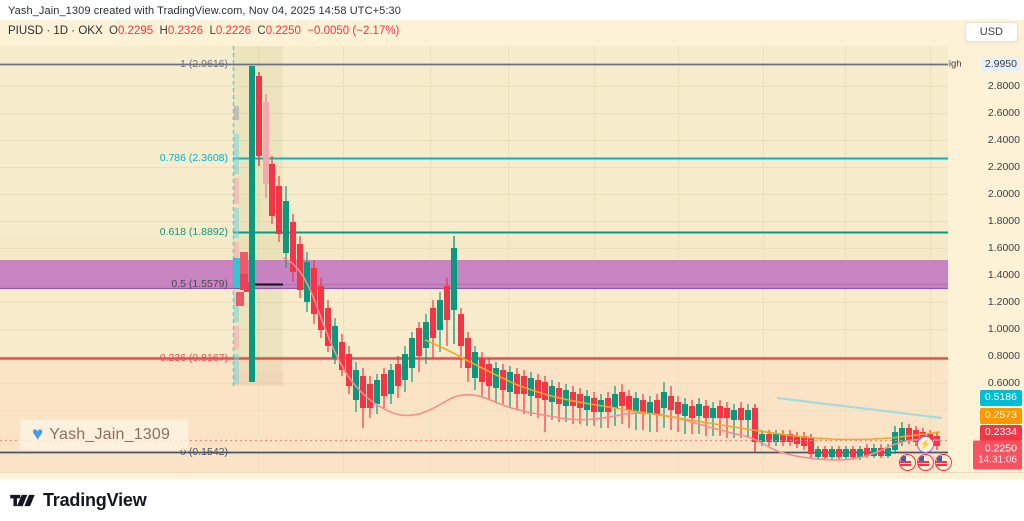  Describe the element at coordinates (1003, 167) in the screenshot. I see `price-tick: 2.2000` at that location.